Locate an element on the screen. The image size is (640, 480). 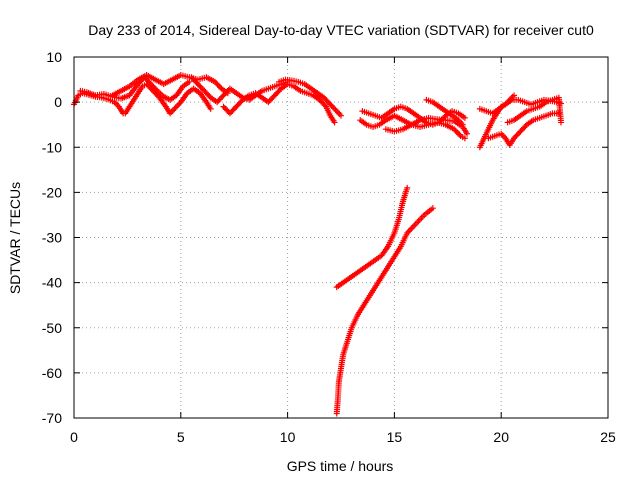
series-track-m is located at coordinates (444, 112).